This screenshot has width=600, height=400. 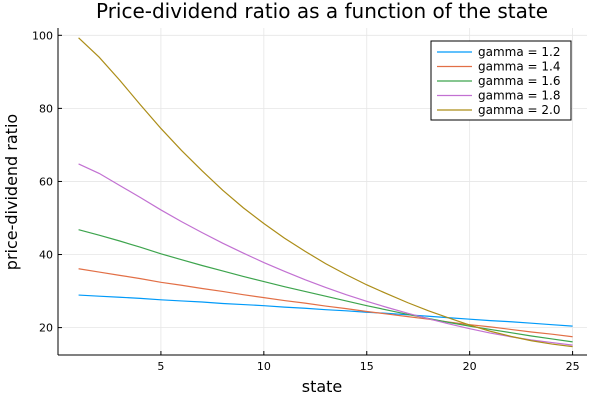 What do you see at coordinates (322, 386) in the screenshot?
I see `x-axis-label: state` at bounding box center [322, 386].